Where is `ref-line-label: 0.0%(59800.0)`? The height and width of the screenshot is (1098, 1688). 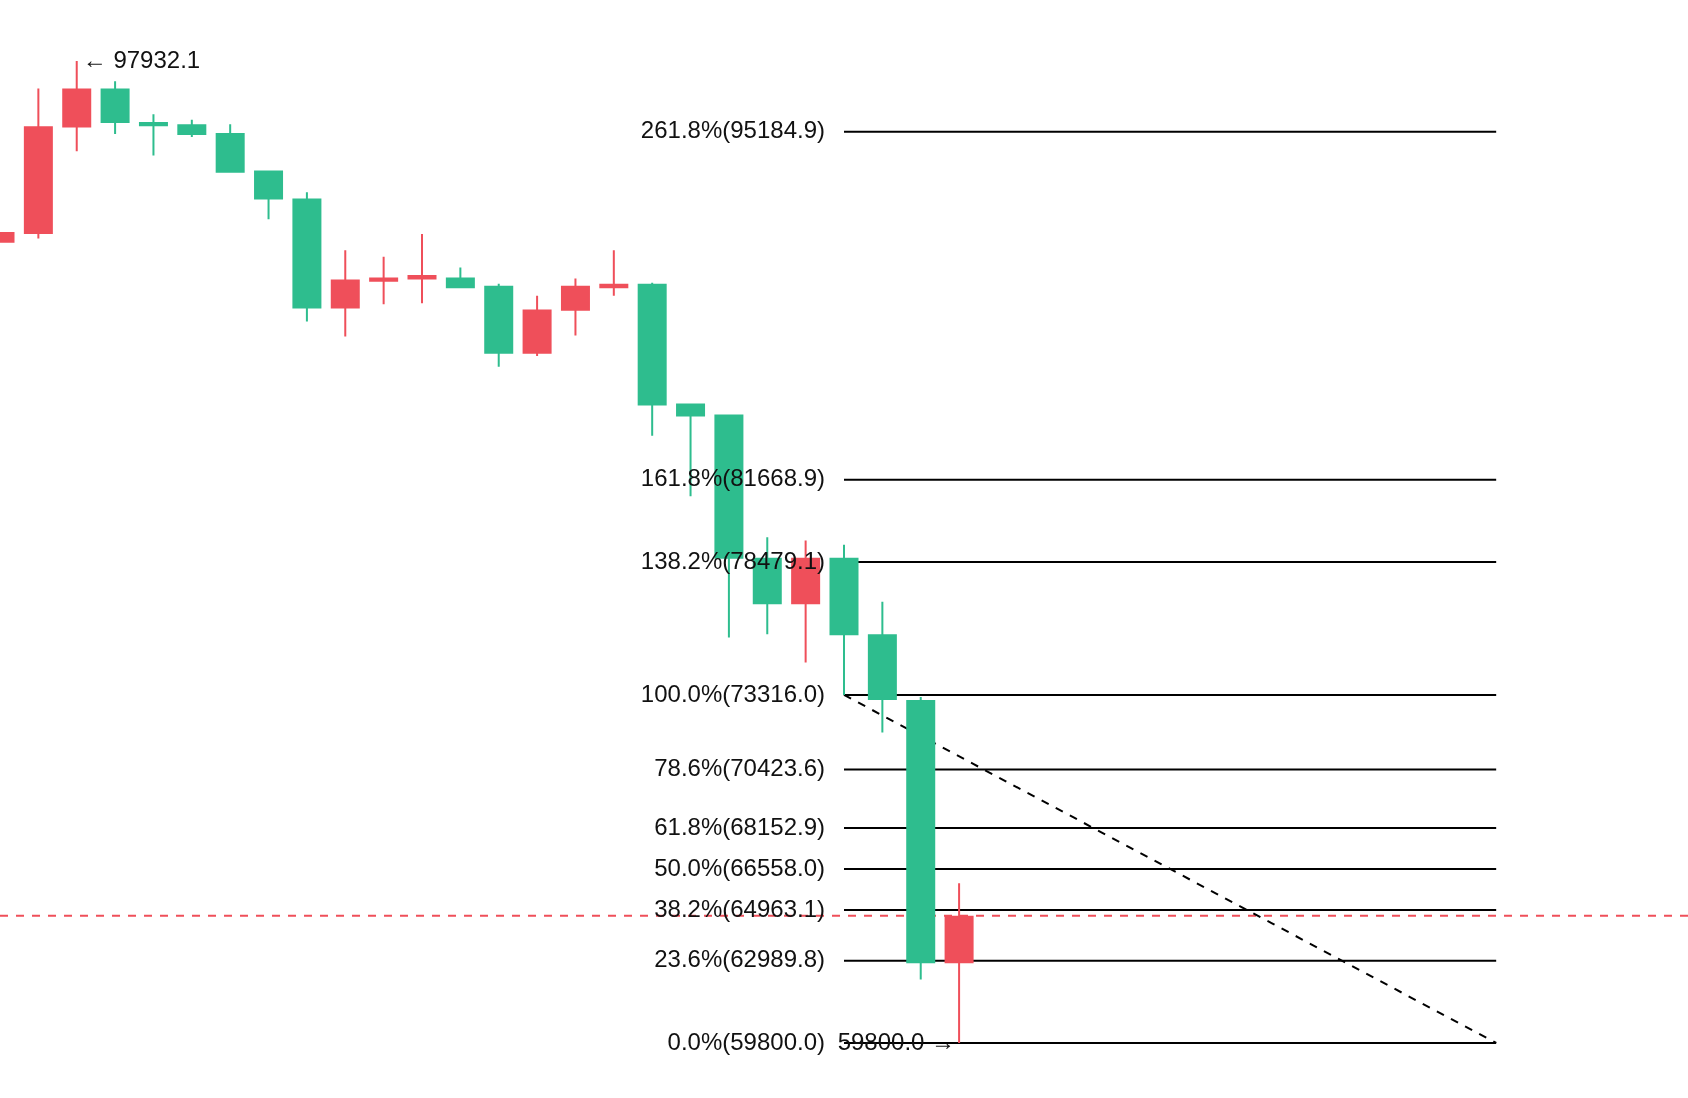
ref-line-label: 0.0%(59800.0) is located at coordinates (746, 1041).